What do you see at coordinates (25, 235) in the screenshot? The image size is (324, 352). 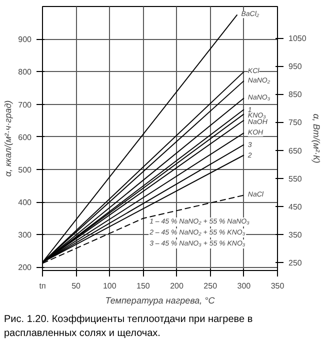 I see `y-tick-label: 300` at bounding box center [25, 235].